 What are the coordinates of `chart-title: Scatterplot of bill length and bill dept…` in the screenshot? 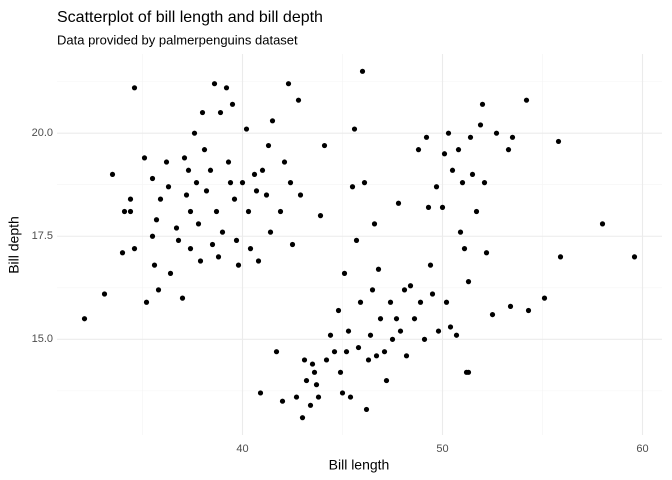 It's located at (190, 17).